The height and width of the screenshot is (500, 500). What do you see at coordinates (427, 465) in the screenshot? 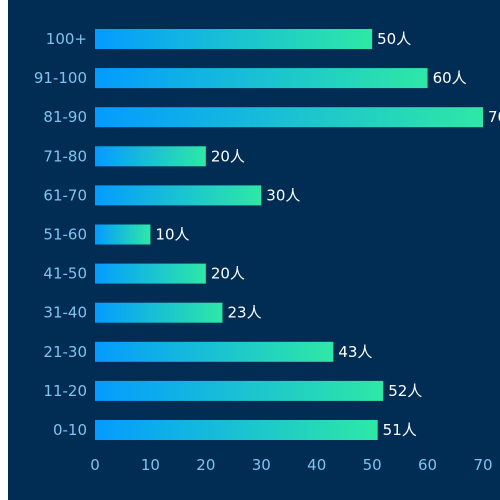
I see `x-tick-label: 60` at bounding box center [427, 465].